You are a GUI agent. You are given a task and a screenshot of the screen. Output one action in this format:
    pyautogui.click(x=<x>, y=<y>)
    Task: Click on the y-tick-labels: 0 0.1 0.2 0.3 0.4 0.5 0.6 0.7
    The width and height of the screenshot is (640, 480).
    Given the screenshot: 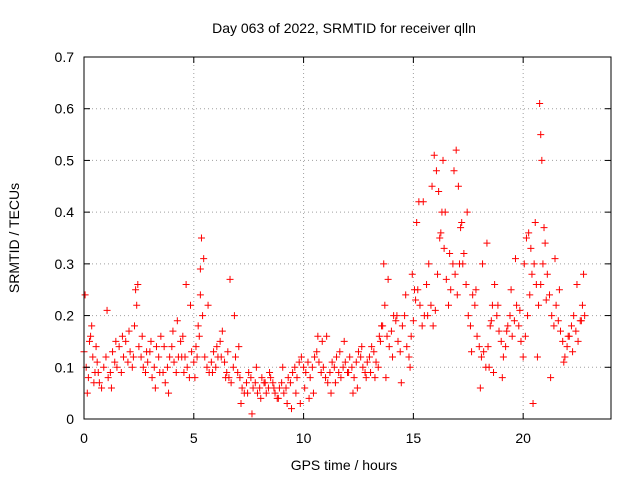 What is the action you would take?
    pyautogui.click(x=65, y=238)
    